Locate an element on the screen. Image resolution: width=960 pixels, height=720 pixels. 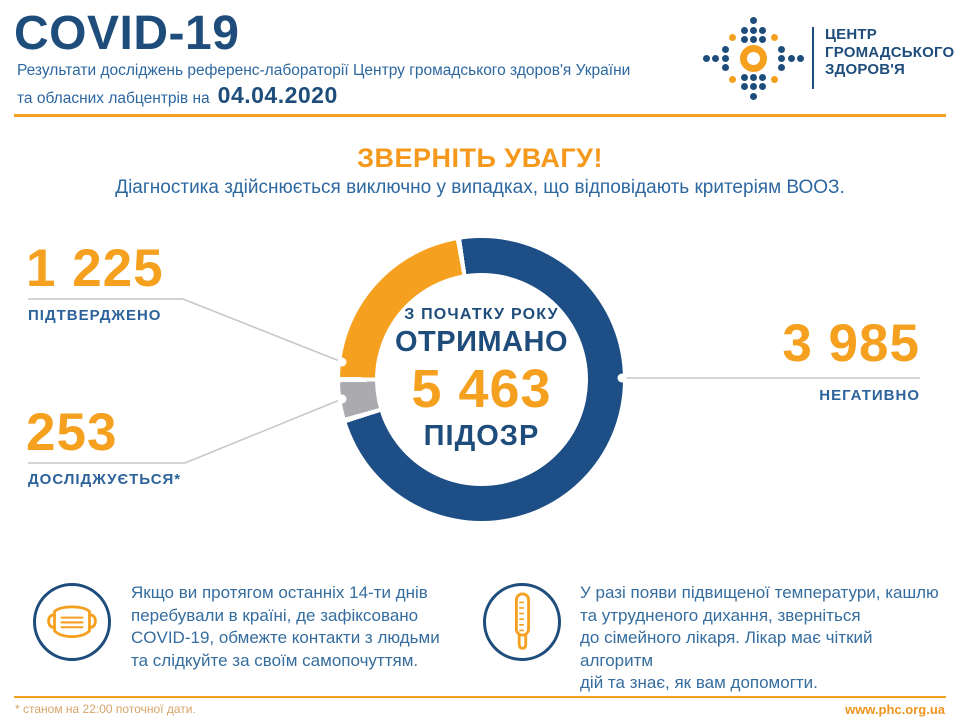
logo-word-2: ГРОМАДСЬКОГО is located at coordinates (890, 52).